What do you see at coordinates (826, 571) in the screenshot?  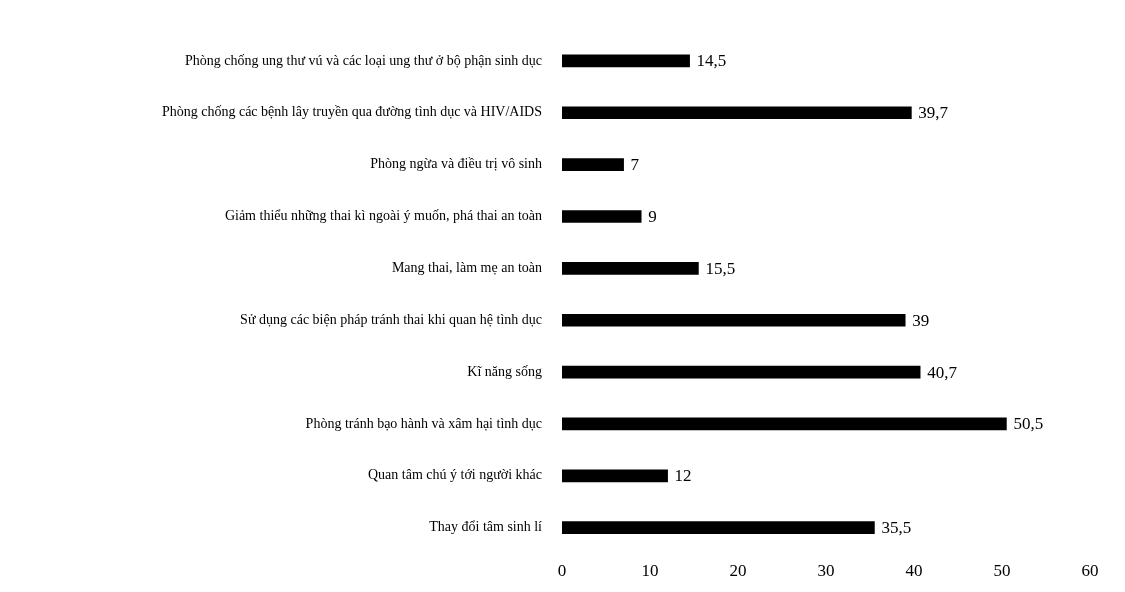 I see `x-tick-label: 30` at bounding box center [826, 571].